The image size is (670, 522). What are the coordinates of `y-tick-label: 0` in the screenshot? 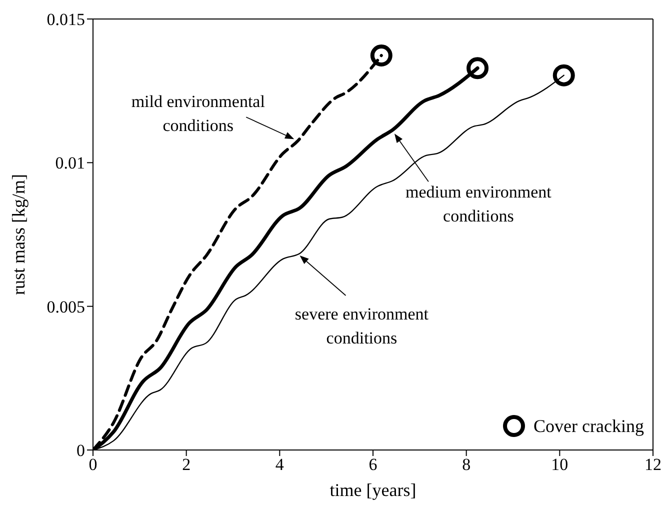 It's located at (80, 450).